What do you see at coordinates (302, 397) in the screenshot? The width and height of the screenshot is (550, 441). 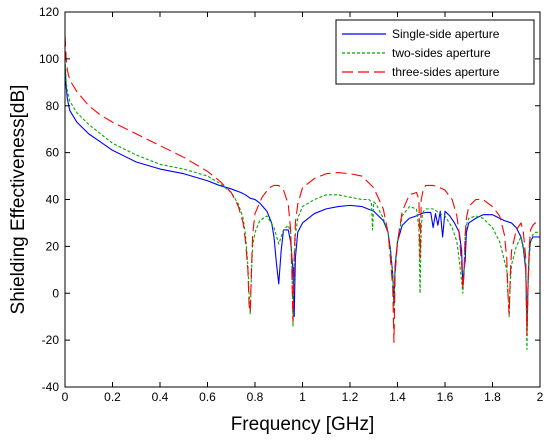 I see `x-tick-label: 1` at bounding box center [302, 397].